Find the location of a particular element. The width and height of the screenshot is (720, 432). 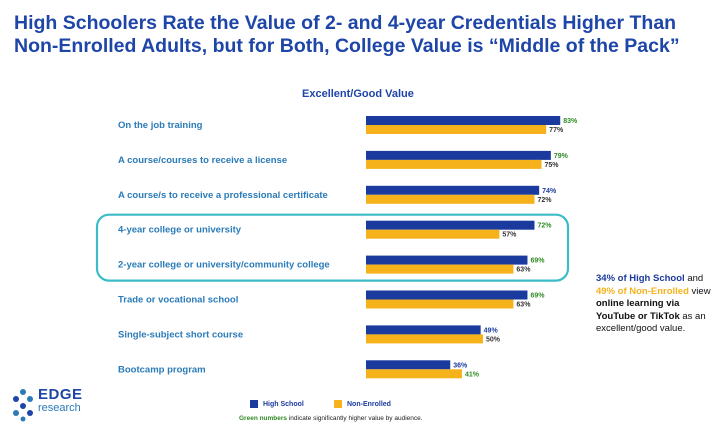

category-label: Trade or vocational school is located at coordinates (178, 300).